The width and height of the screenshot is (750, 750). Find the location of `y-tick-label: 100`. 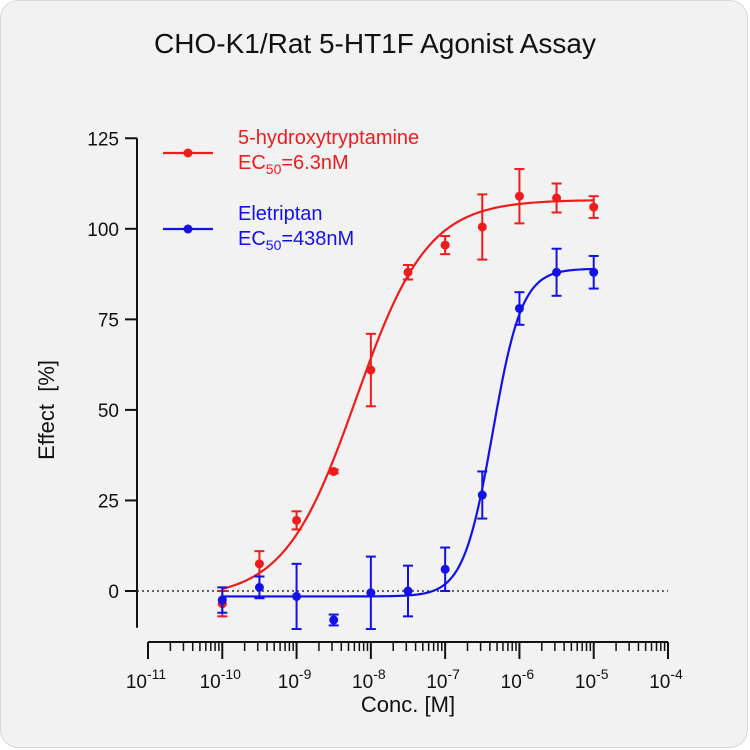

y-tick-label: 100 is located at coordinates (103, 230).